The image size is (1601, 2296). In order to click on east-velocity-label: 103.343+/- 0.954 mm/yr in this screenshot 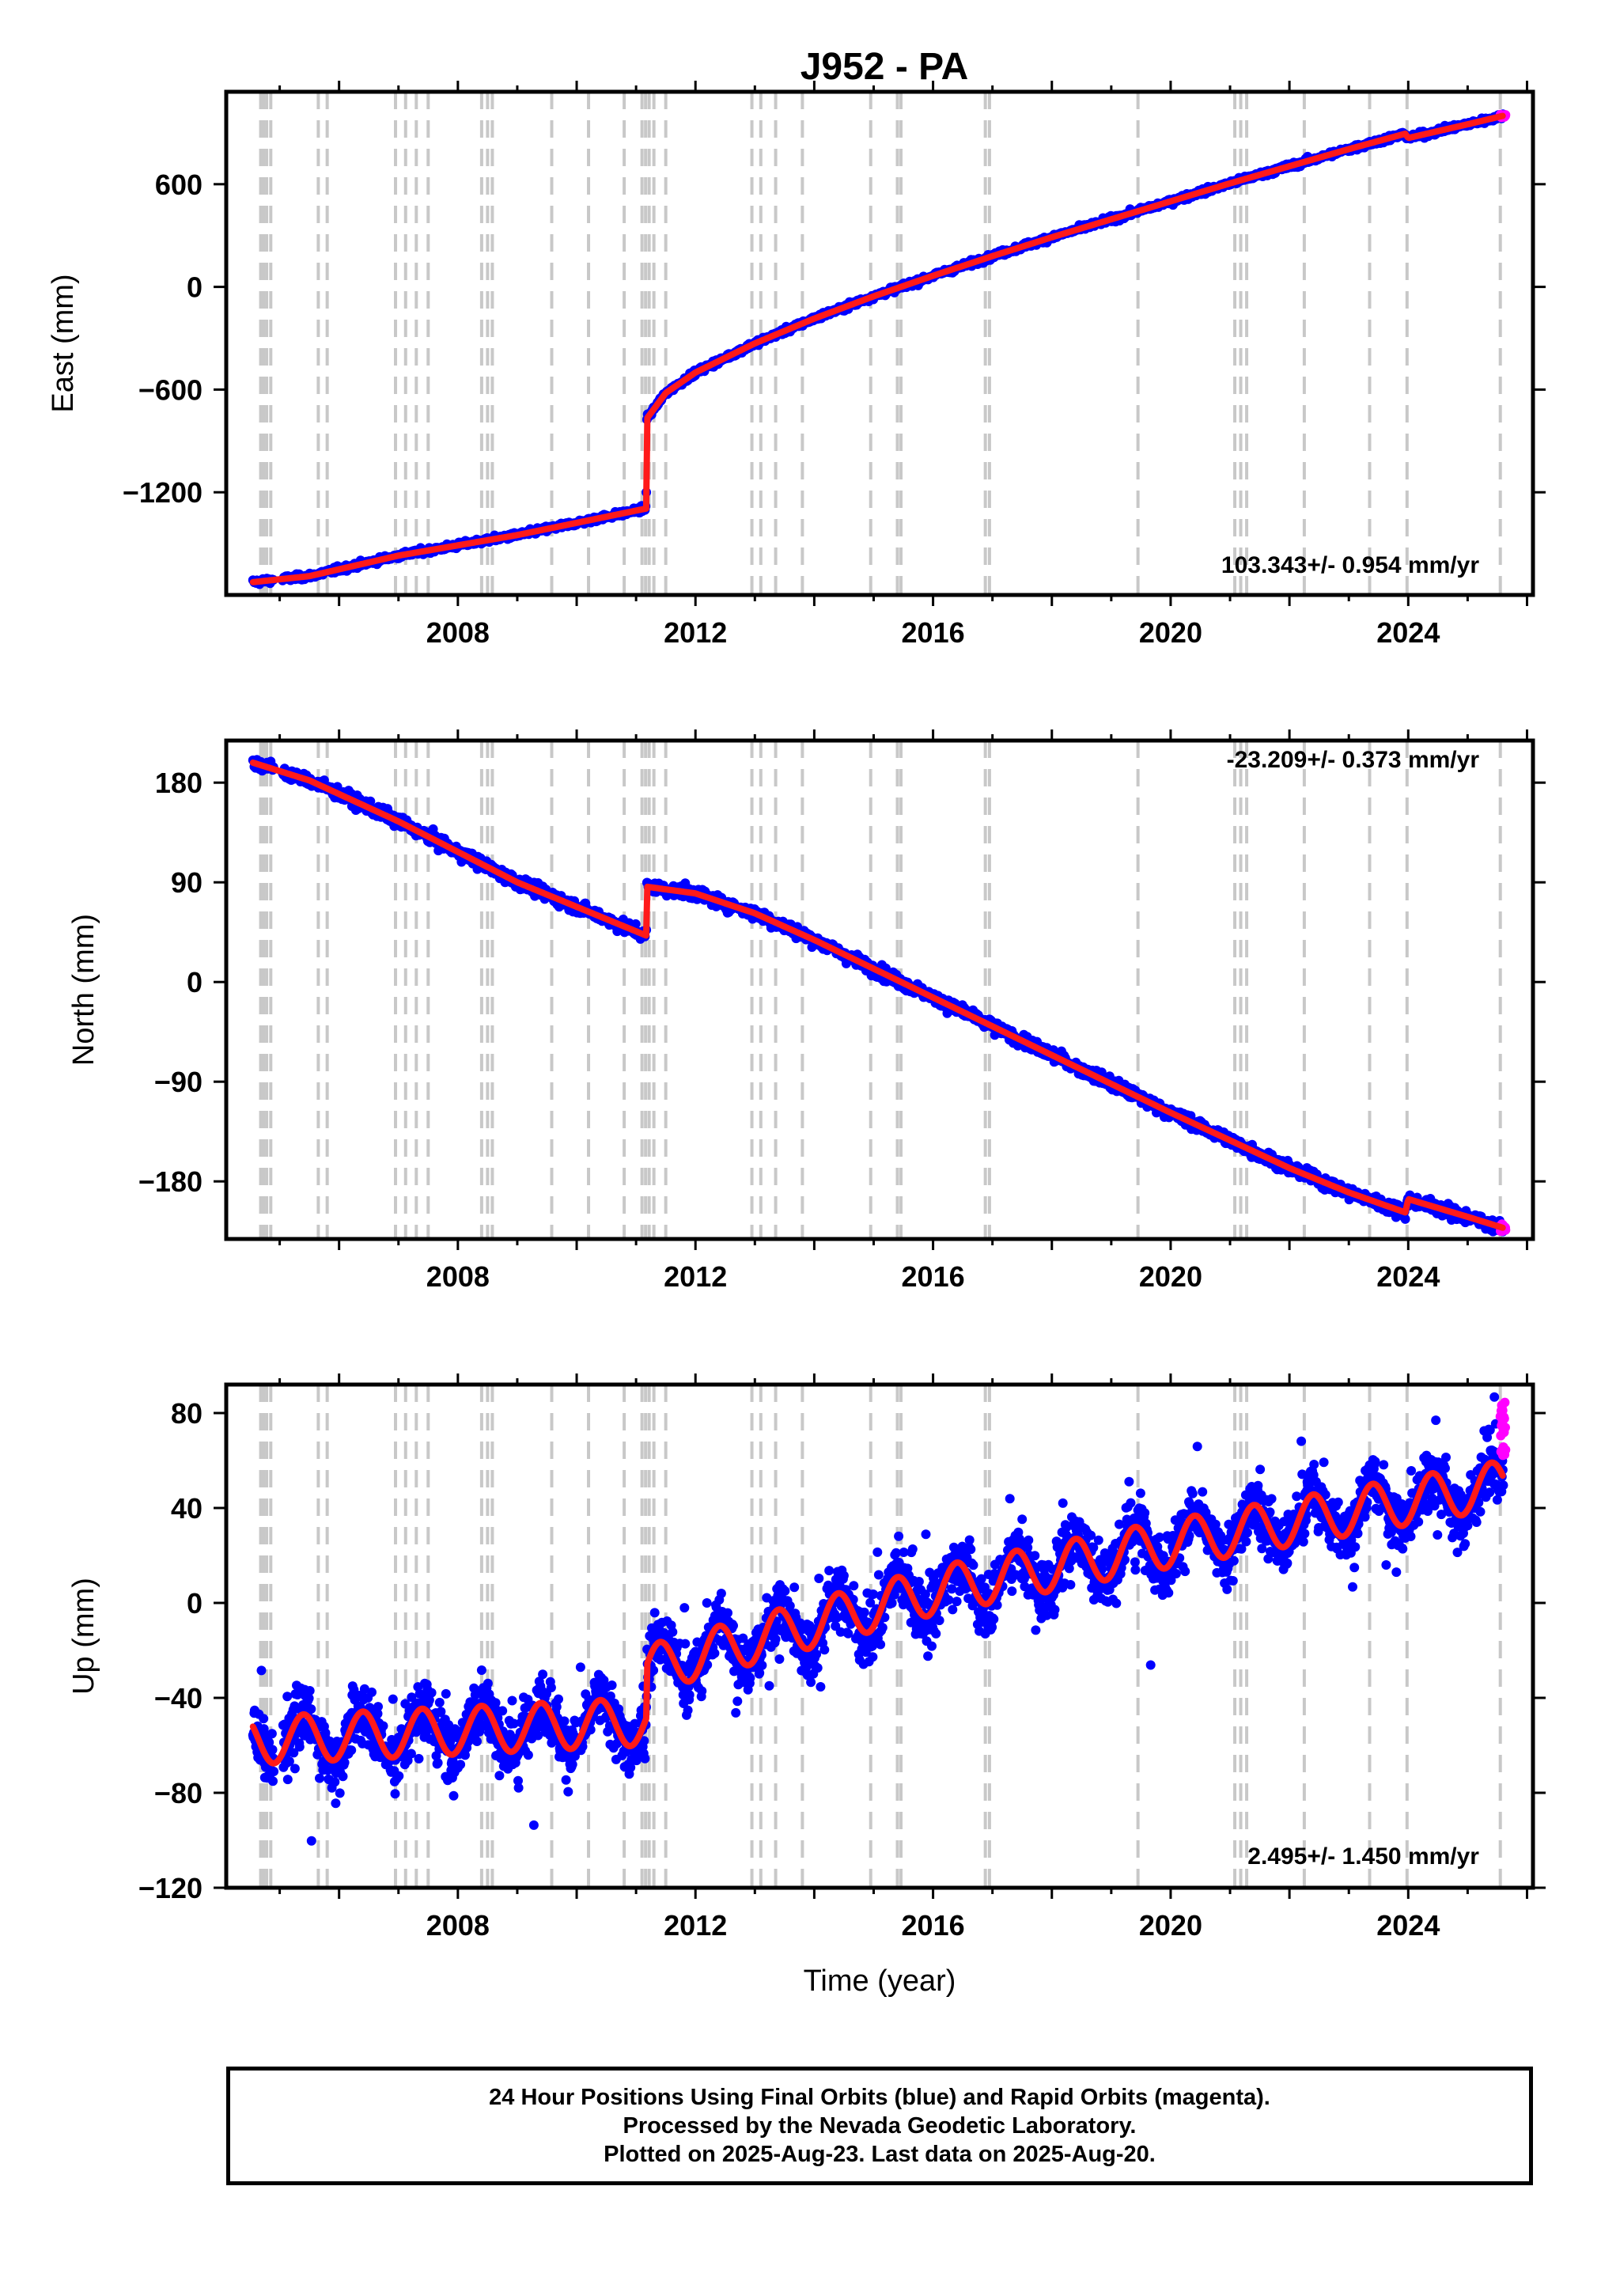, I will do `click(1350, 565)`.